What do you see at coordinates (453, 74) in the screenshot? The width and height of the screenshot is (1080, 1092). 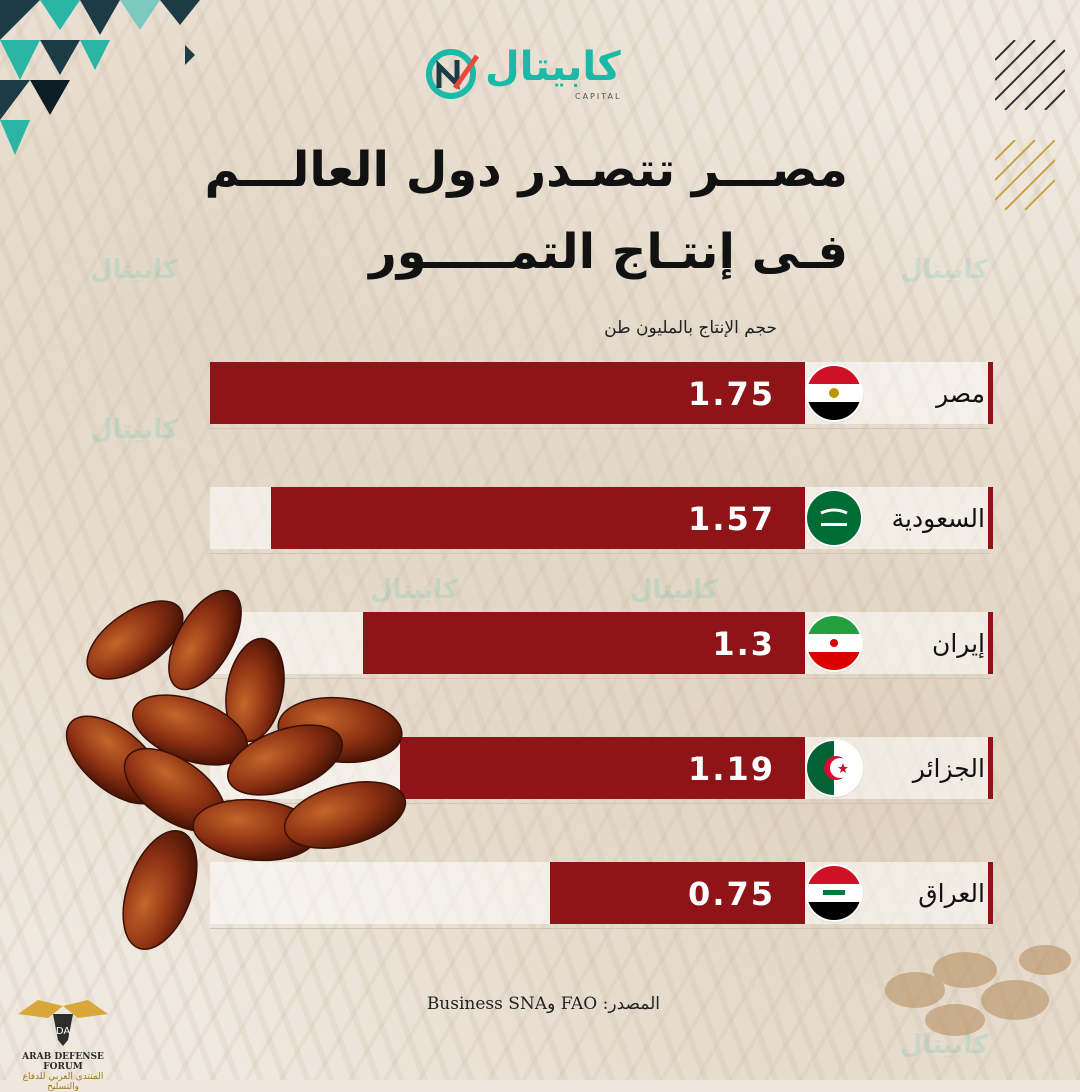 I see `logo-mark-icon` at bounding box center [453, 74].